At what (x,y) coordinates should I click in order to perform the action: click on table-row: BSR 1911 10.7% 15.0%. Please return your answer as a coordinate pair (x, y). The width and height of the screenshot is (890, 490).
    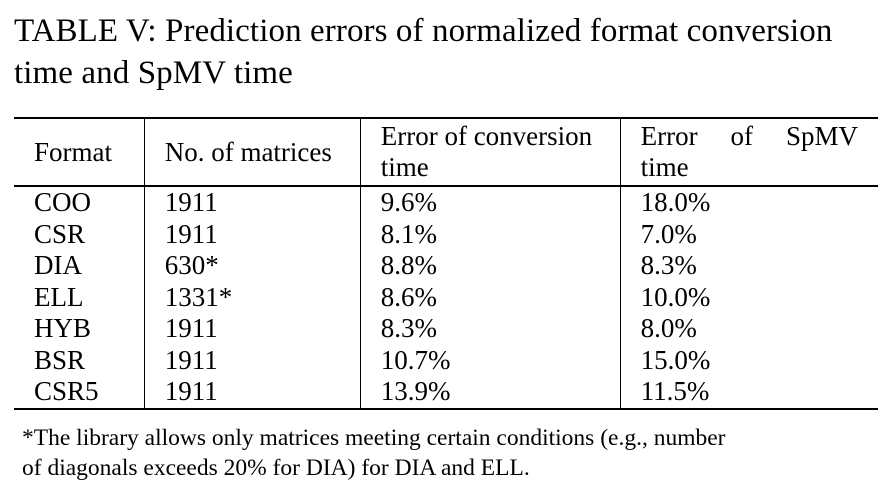
    Looking at the image, I should click on (446, 360).